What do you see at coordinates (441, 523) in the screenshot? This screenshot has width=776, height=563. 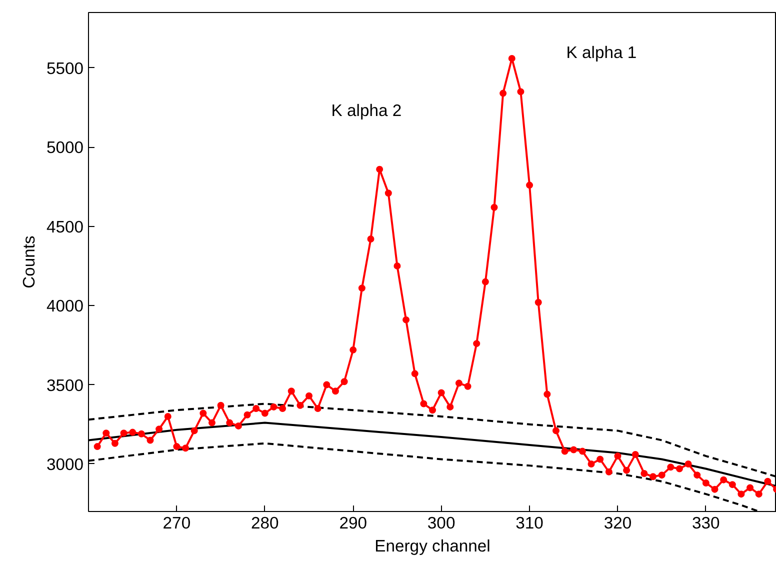 I see `x-tick-label: 300` at bounding box center [441, 523].